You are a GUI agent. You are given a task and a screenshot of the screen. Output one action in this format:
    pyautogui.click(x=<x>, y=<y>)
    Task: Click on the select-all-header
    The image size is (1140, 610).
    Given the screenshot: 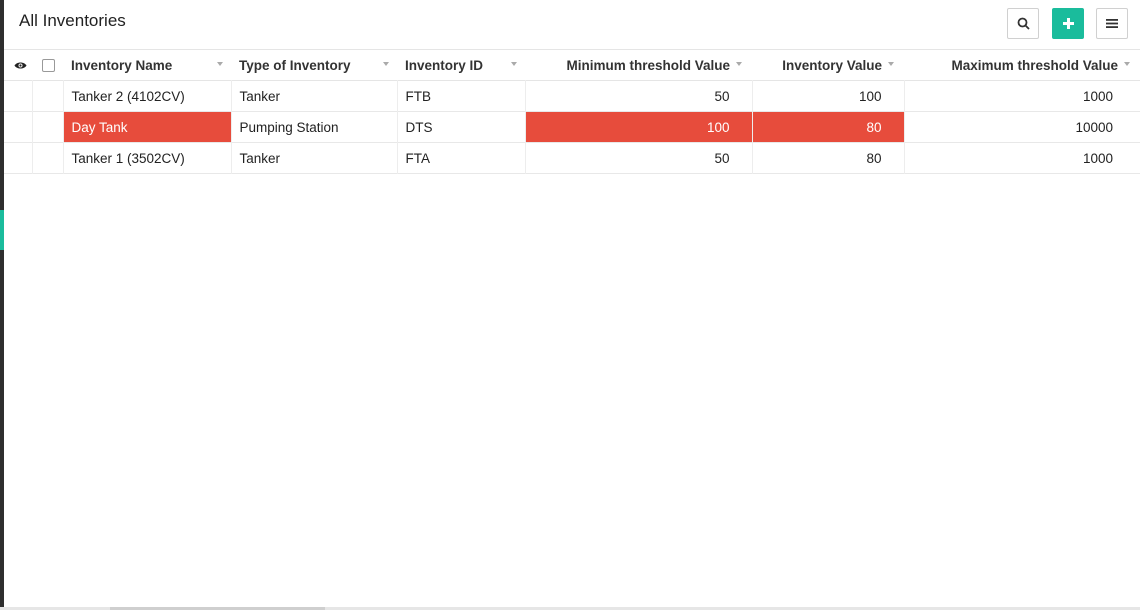 What is the action you would take?
    pyautogui.click(x=47, y=65)
    